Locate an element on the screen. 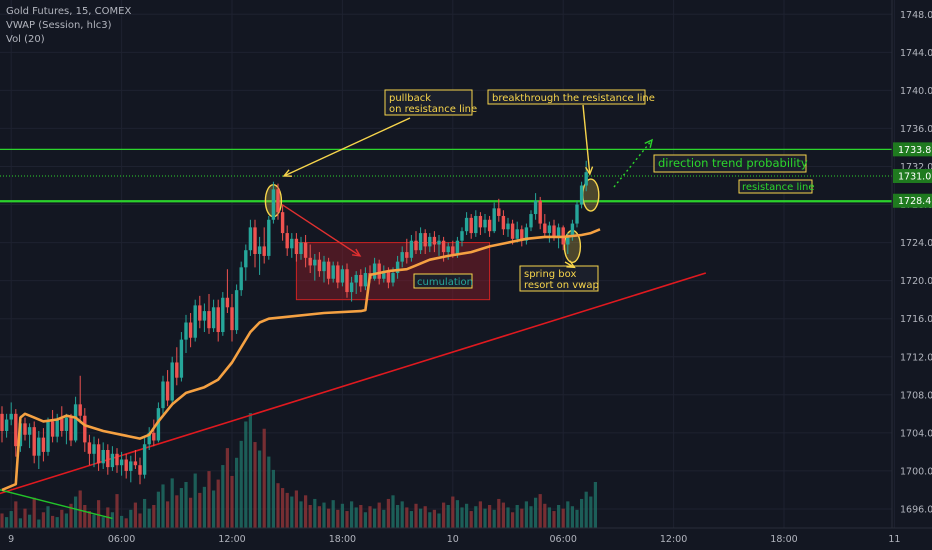 The image size is (932, 550). annotation-spring-box-line-1: spring box is located at coordinates (550, 274).